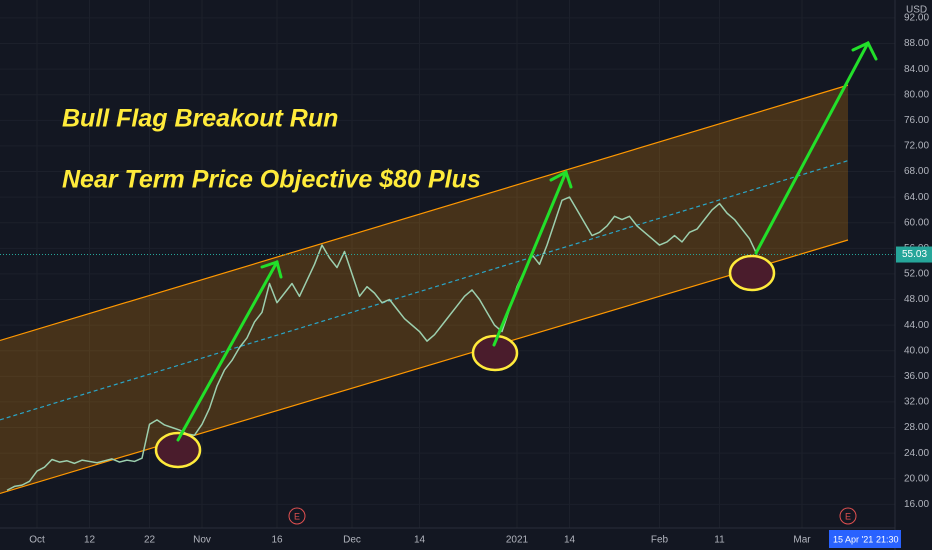 Image resolution: width=932 pixels, height=550 pixels. Describe the element at coordinates (916, 274) in the screenshot. I see `y-tick-label: 52.00` at that location.